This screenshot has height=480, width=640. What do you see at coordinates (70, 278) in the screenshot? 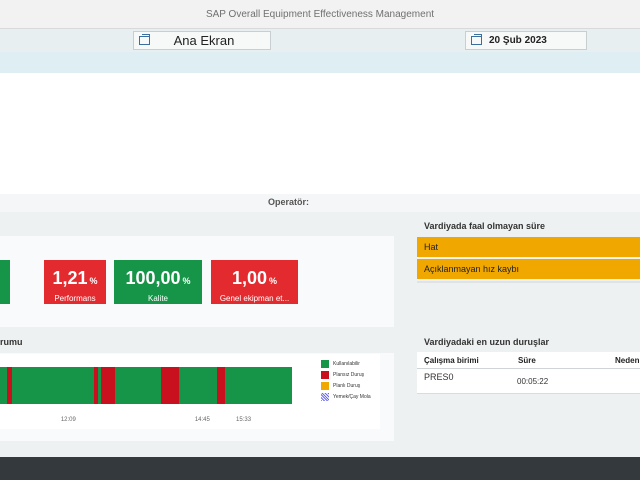
I see `kpi-value: 1,21` at bounding box center [70, 278].